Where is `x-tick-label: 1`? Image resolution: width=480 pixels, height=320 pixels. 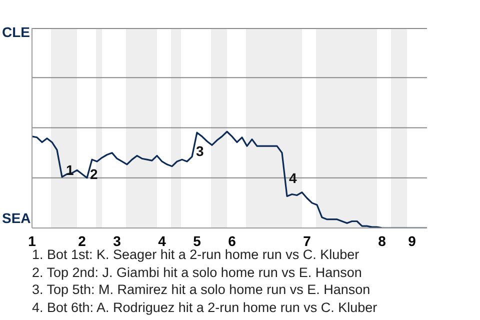 x-tick-label: 1 is located at coordinates (32, 240).